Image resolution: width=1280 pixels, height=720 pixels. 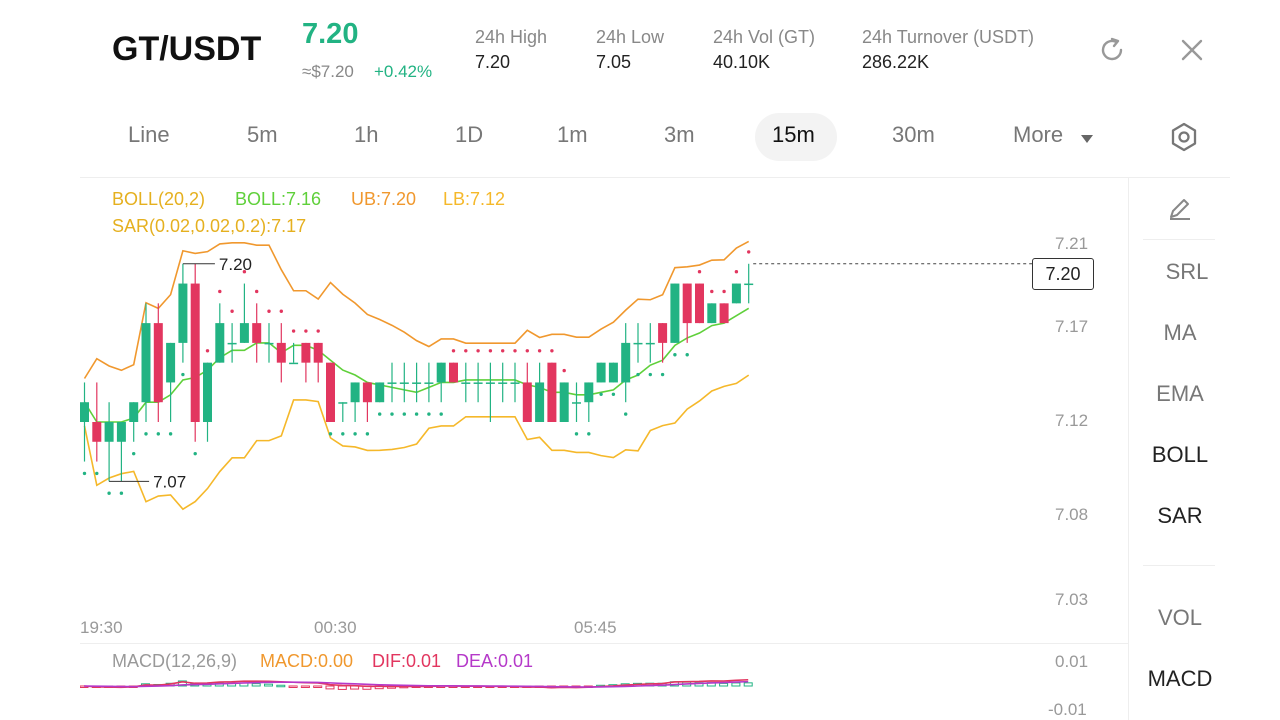 I want to click on close-icon, so click(x=1192, y=50).